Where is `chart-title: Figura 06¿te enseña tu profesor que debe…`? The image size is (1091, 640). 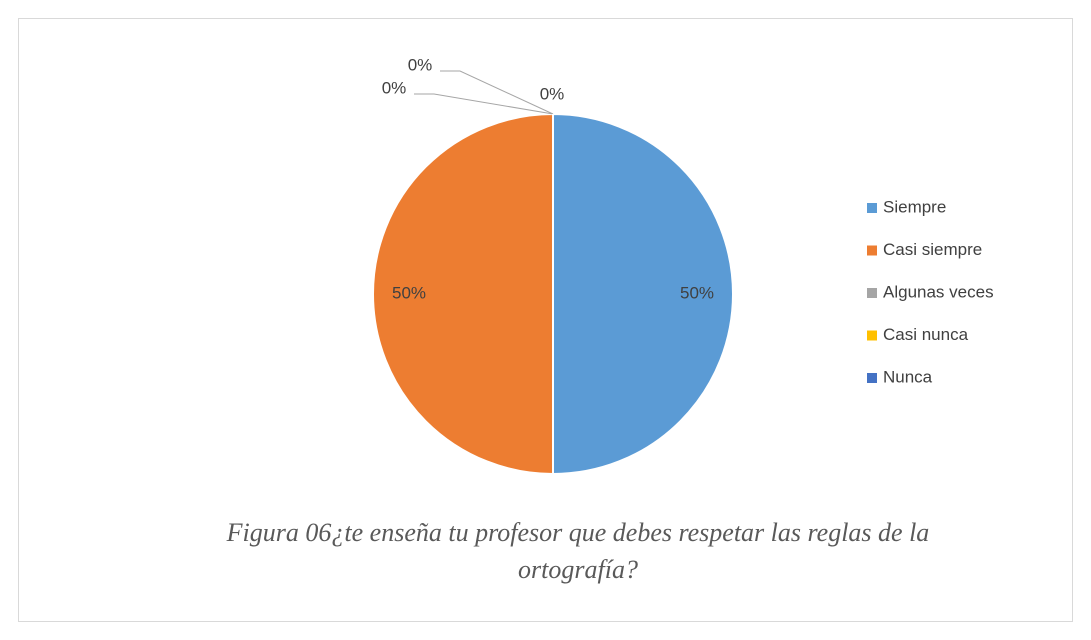
chart-title: Figura 06¿te enseña tu profesor que debe… is located at coordinates (578, 551).